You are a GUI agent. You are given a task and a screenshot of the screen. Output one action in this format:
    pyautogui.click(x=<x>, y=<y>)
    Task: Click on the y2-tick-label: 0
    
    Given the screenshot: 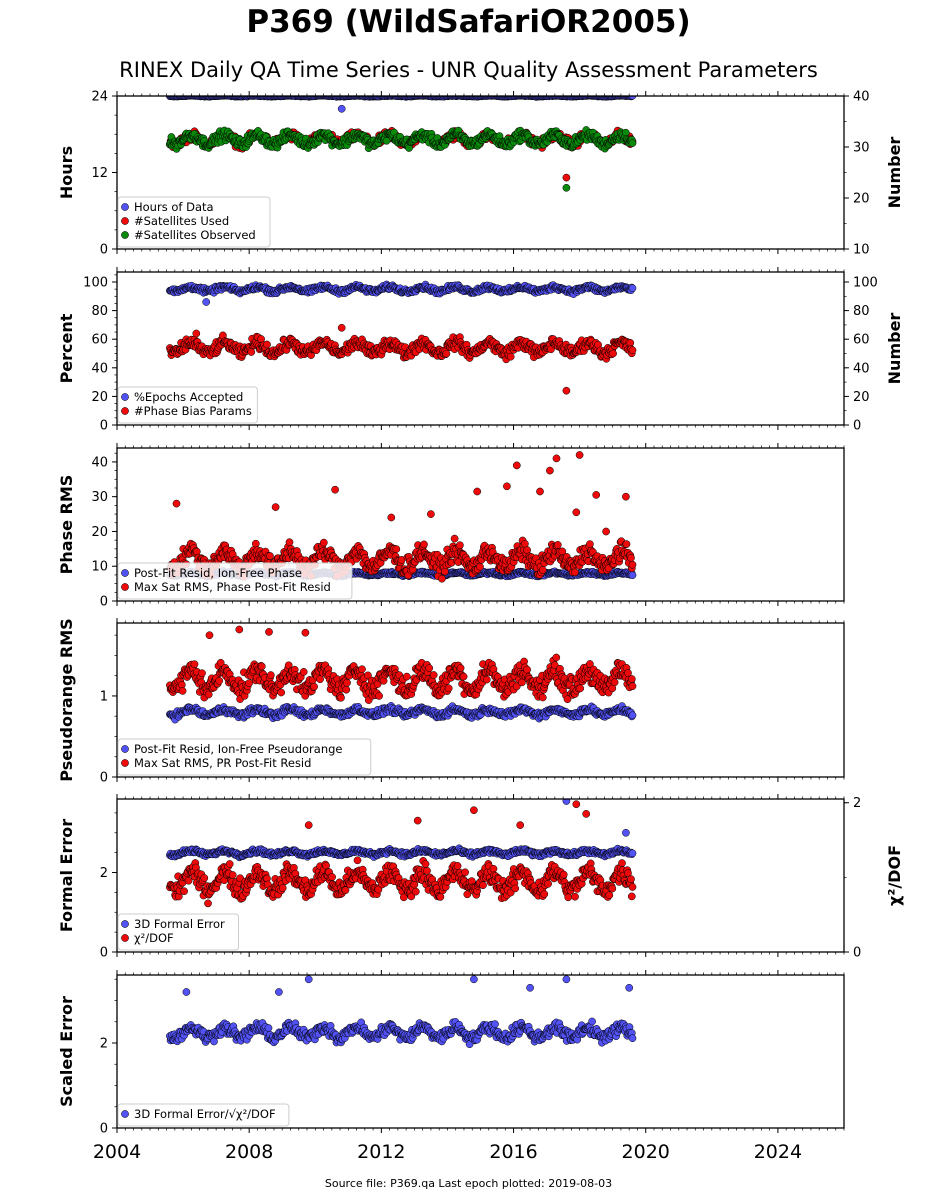 What is the action you would take?
    pyautogui.click(x=857, y=426)
    